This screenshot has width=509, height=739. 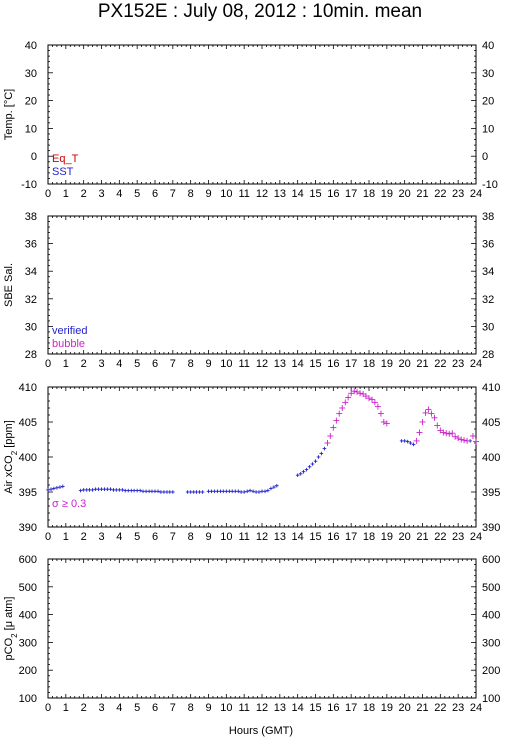 I want to click on y-tick-label-left: 600, so click(x=28, y=560).